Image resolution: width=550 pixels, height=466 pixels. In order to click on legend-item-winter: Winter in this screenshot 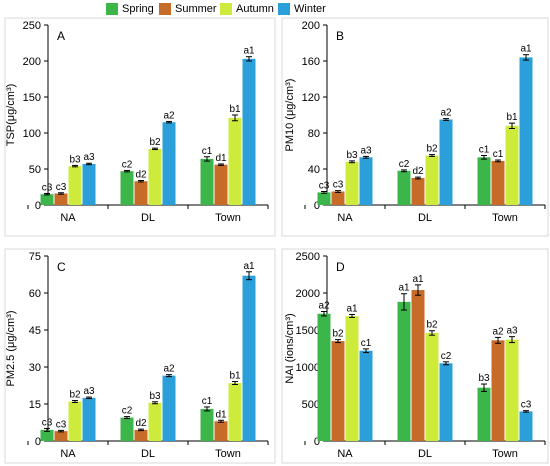, I will do `click(302, 9)`.